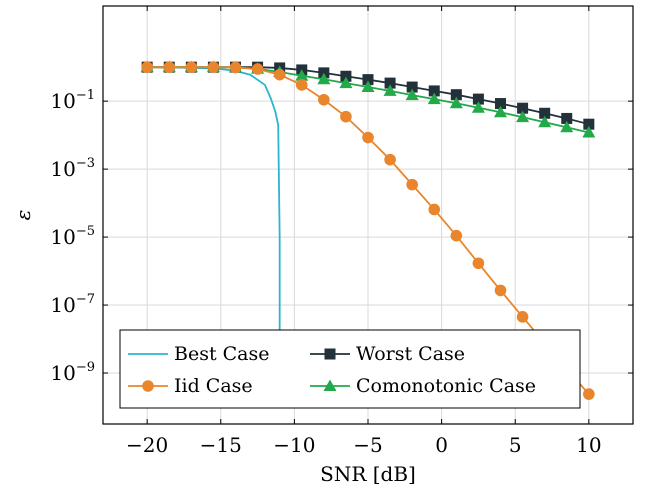 Image resolution: width=645 pixels, height=493 pixels. Describe the element at coordinates (221, 445) in the screenshot. I see `x-tick-label: −15` at that location.